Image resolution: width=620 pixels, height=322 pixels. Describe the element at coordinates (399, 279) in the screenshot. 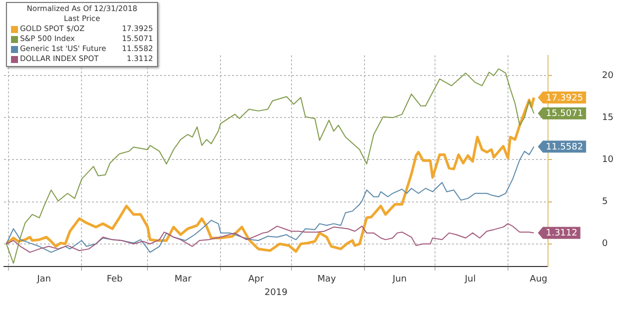

I see `x-tick-label: Jun` at that location.